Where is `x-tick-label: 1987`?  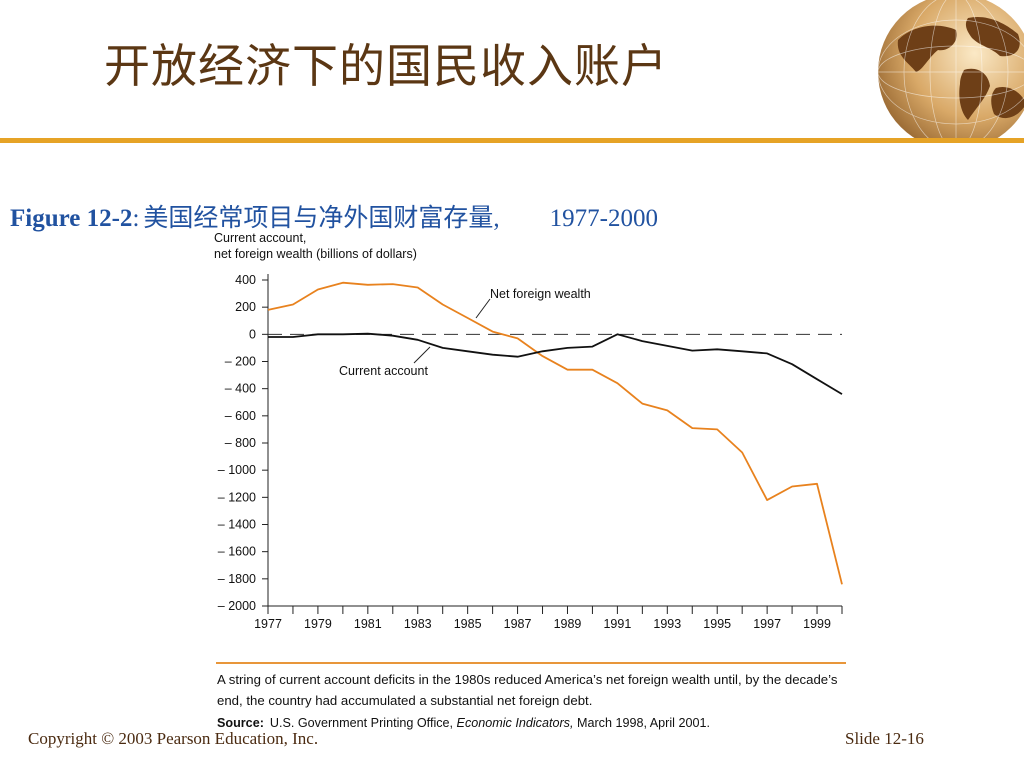
x-tick-label: 1987 is located at coordinates (518, 624).